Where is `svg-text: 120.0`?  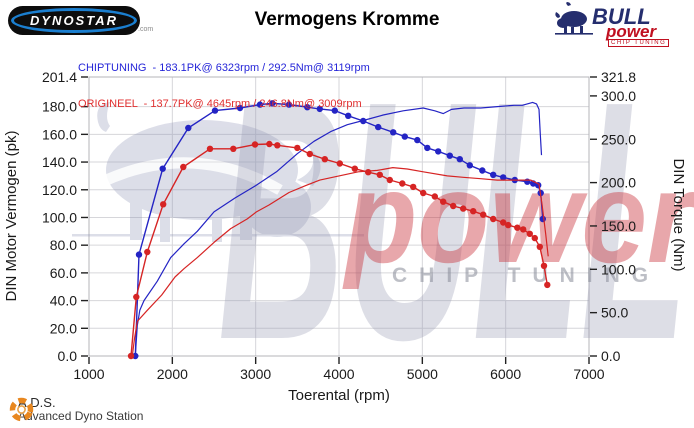 svg-text: 120.0 is located at coordinates (59, 190).